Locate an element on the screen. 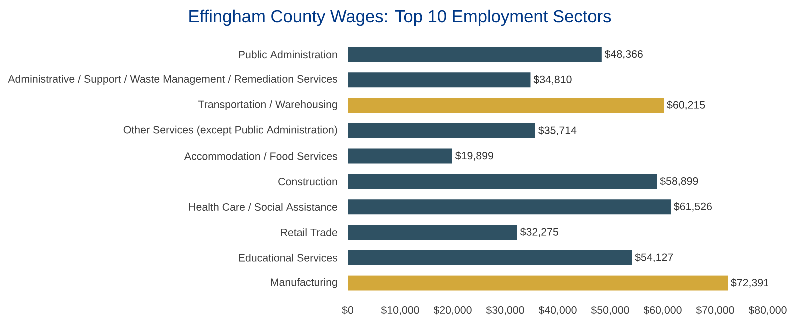  data-label: $19,899 is located at coordinates (475, 156).